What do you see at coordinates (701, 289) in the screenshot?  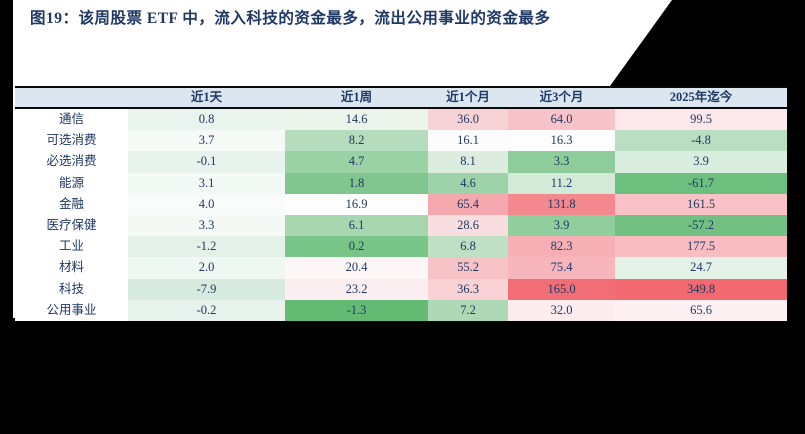 I see `value-cell: 349.8` at bounding box center [701, 289].